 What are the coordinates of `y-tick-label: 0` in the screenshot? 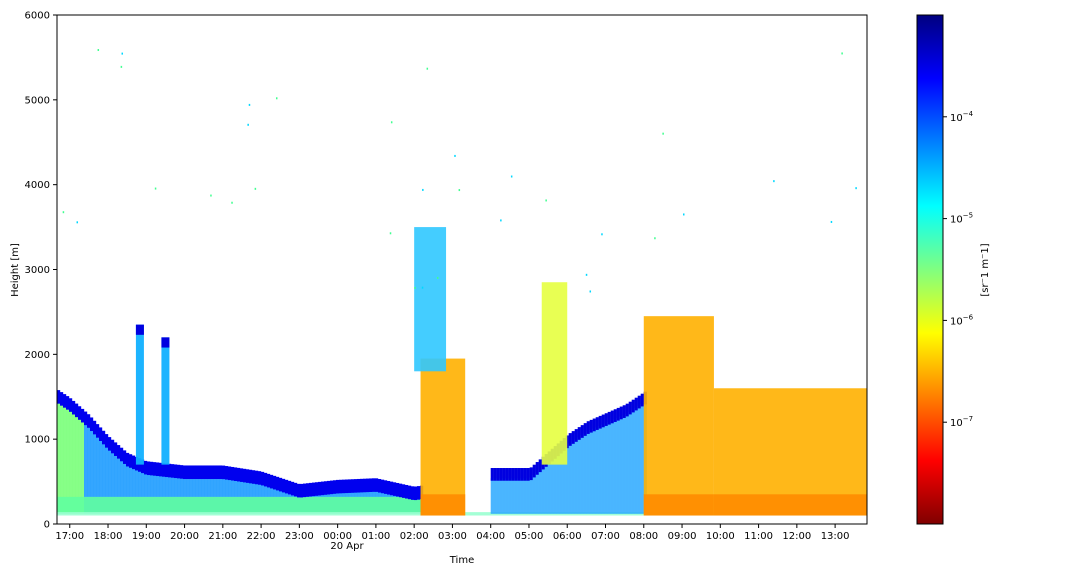 It's located at (47, 525).